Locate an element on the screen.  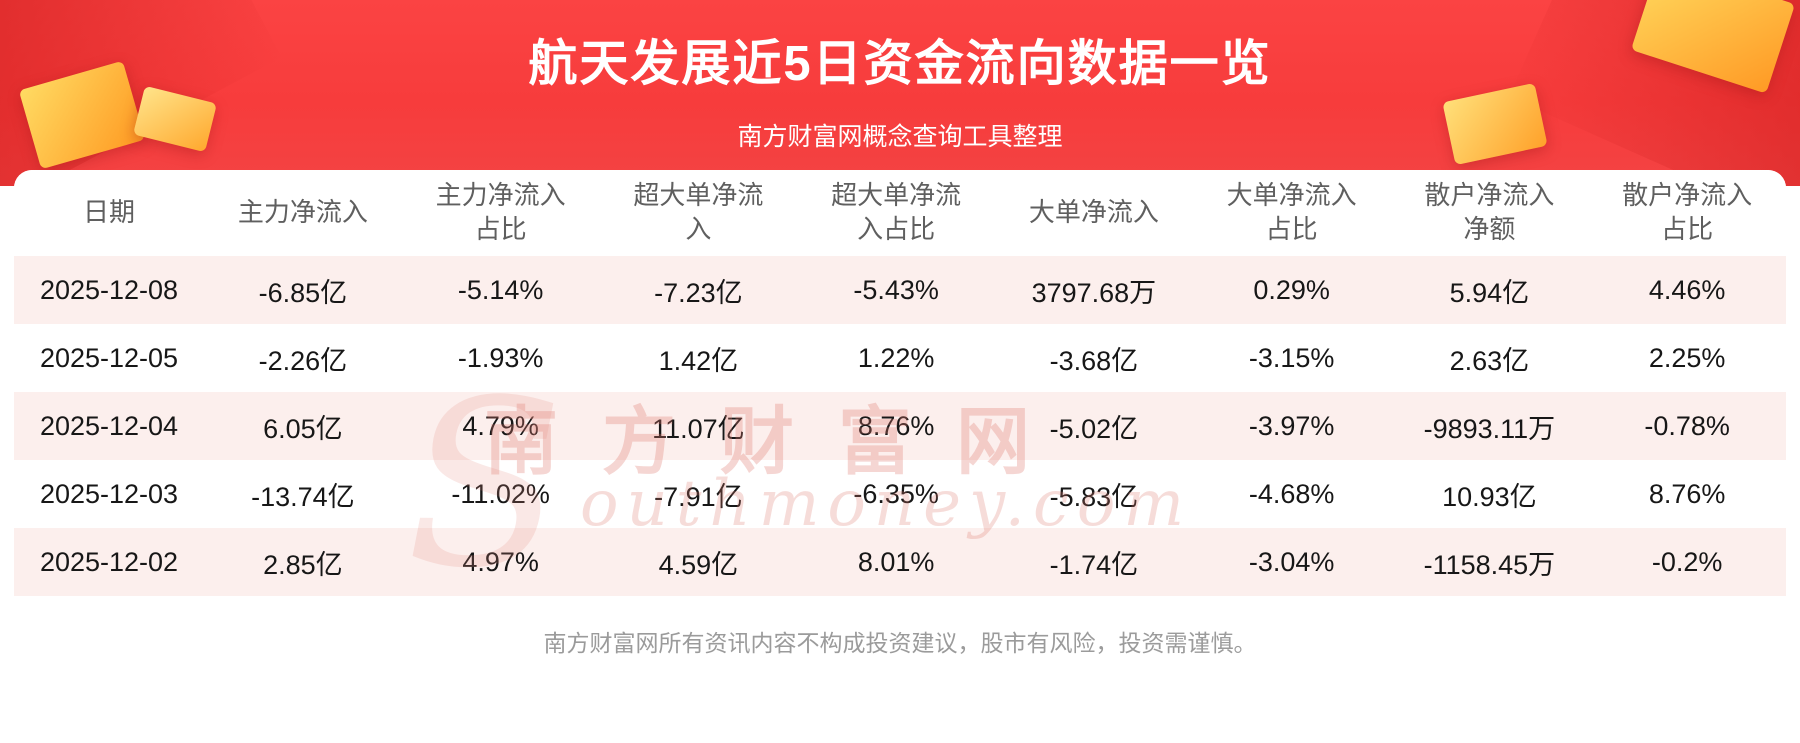
table-cell: -0.78% is located at coordinates (1687, 425).